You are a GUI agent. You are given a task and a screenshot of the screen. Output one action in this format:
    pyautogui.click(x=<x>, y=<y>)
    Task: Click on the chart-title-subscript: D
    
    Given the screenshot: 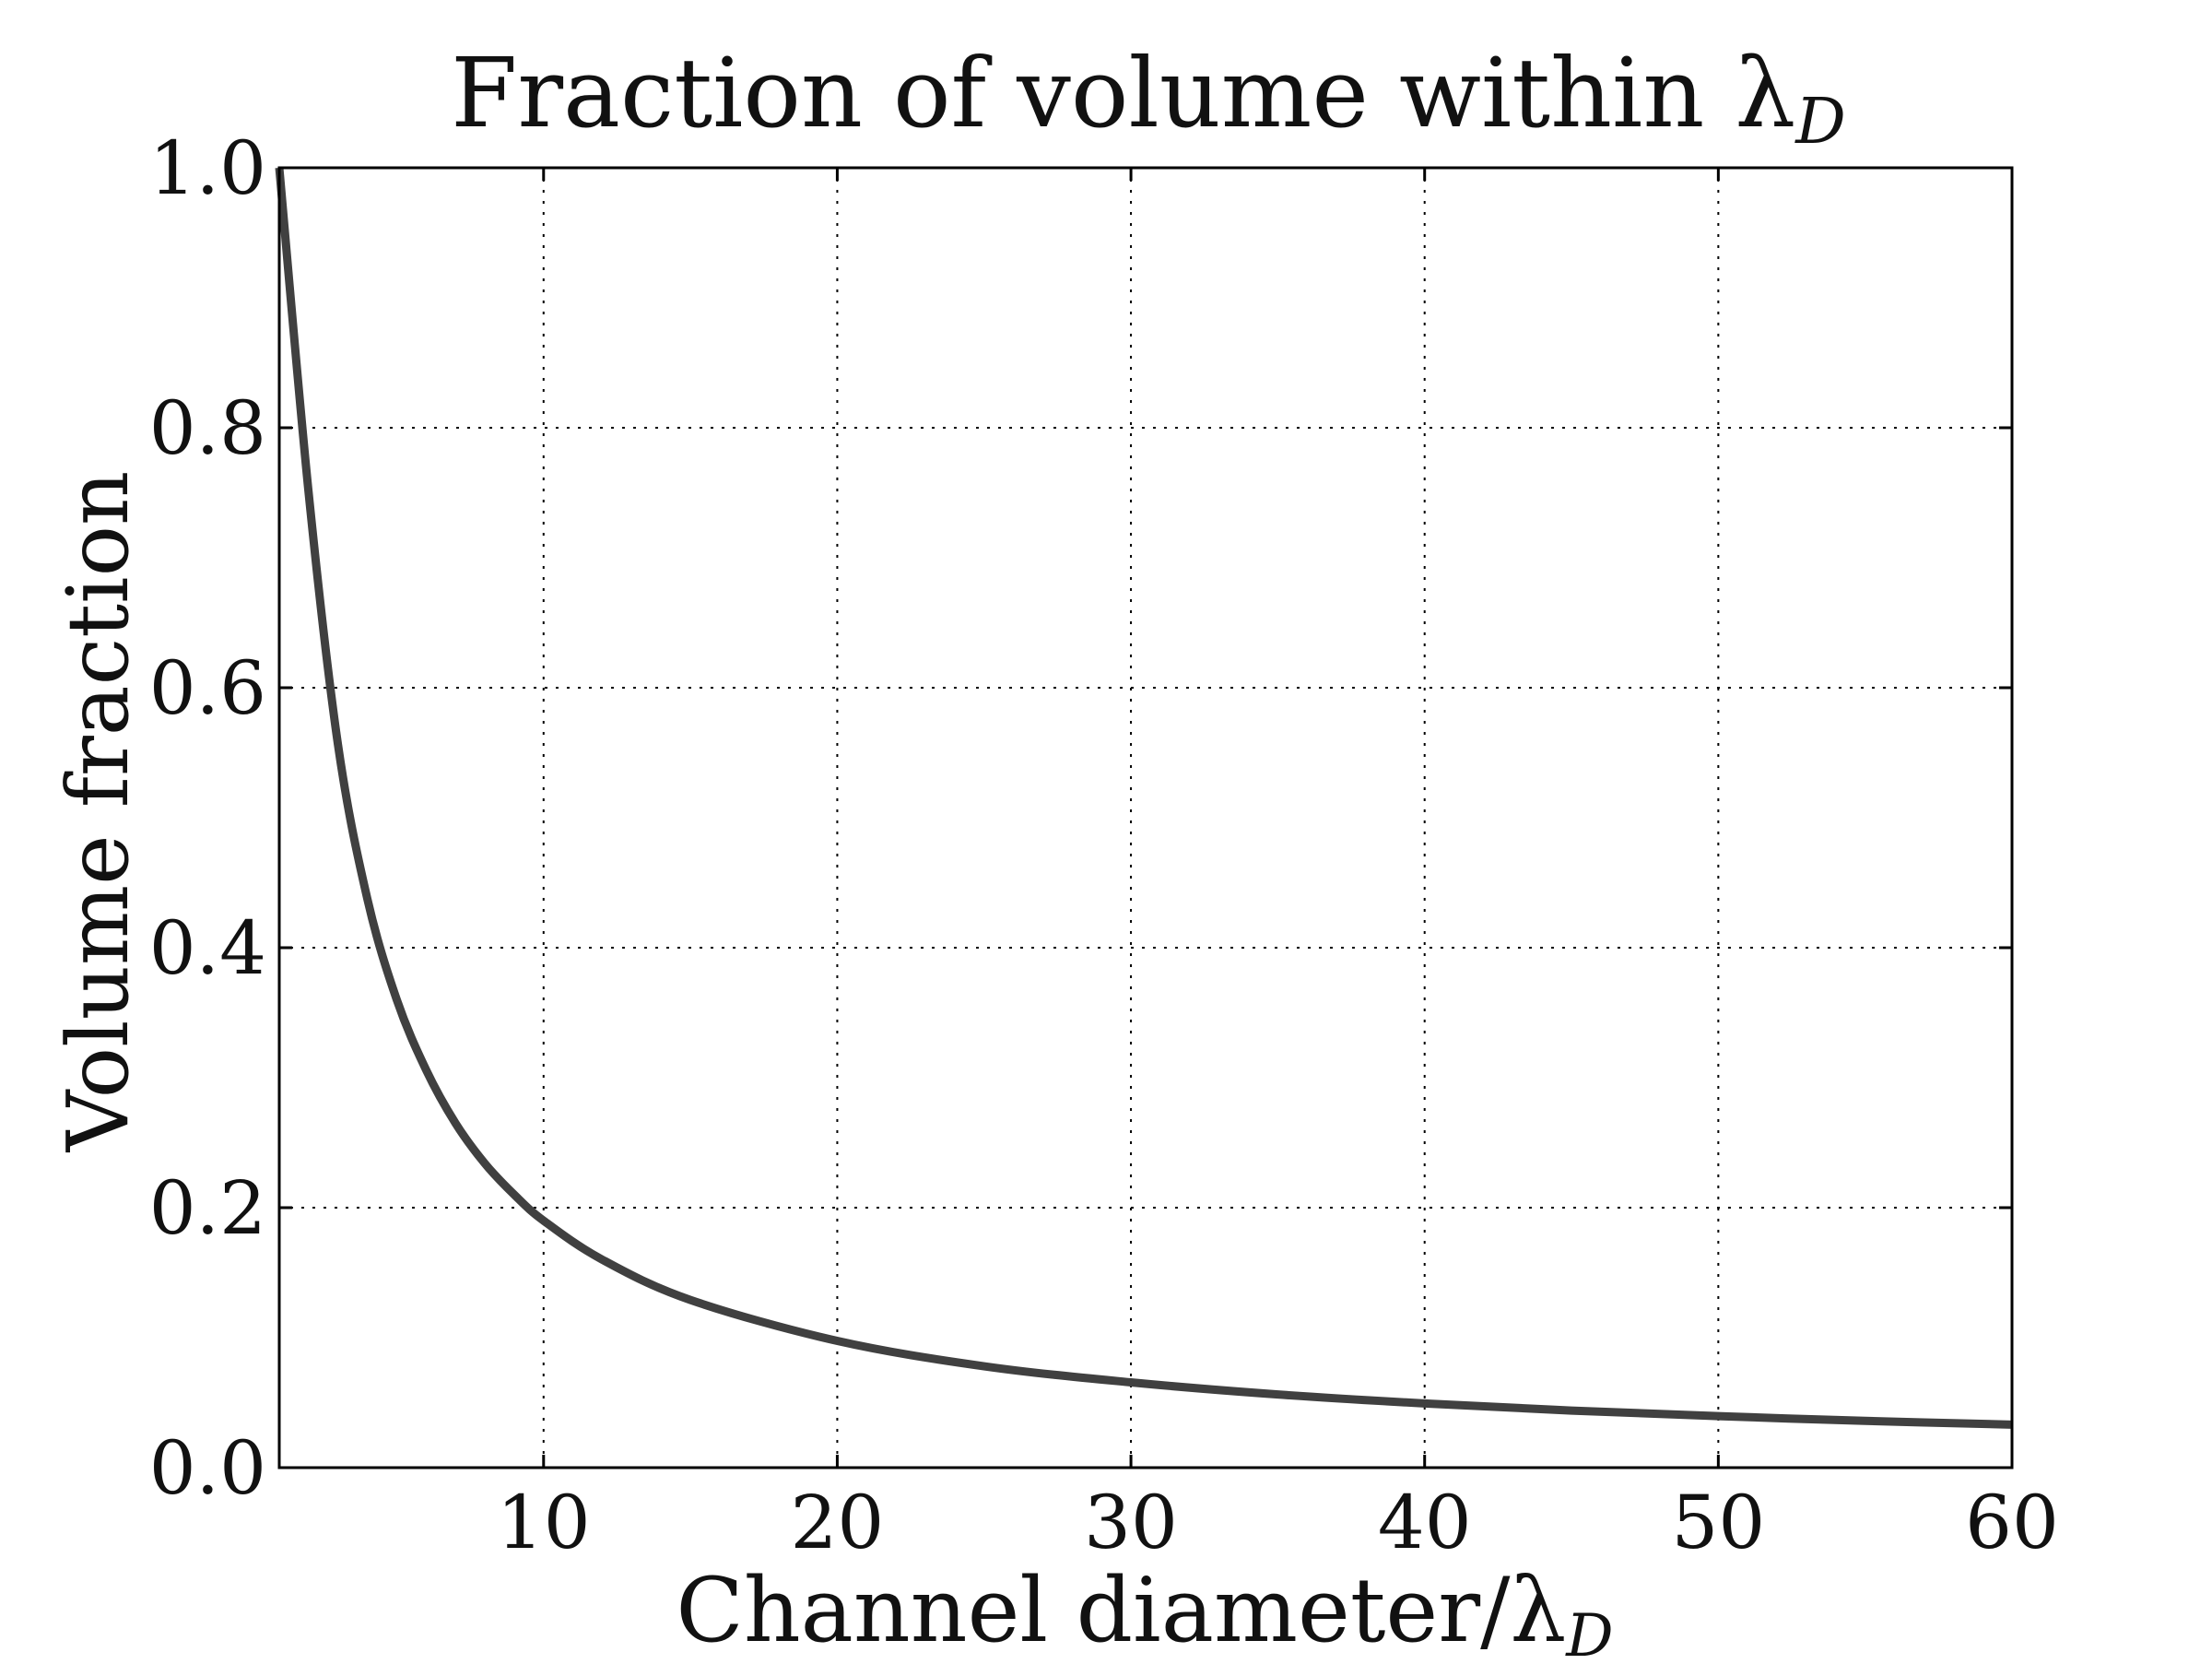 What is the action you would take?
    pyautogui.click(x=1820, y=122)
    